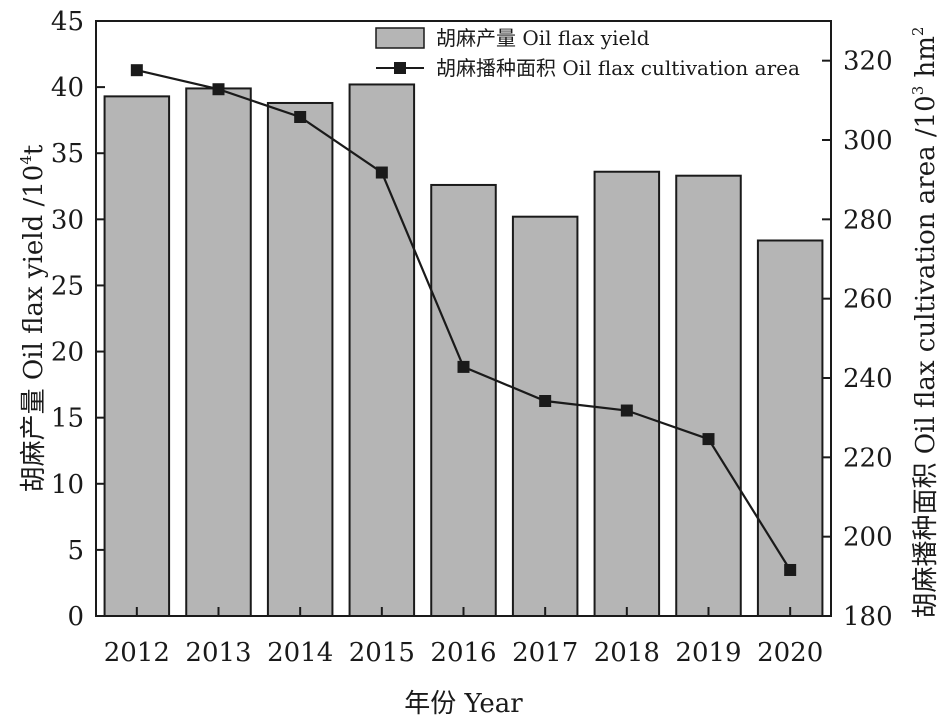  Describe the element at coordinates (67, 286) in the screenshot. I see `left-tick-label: 25` at that location.